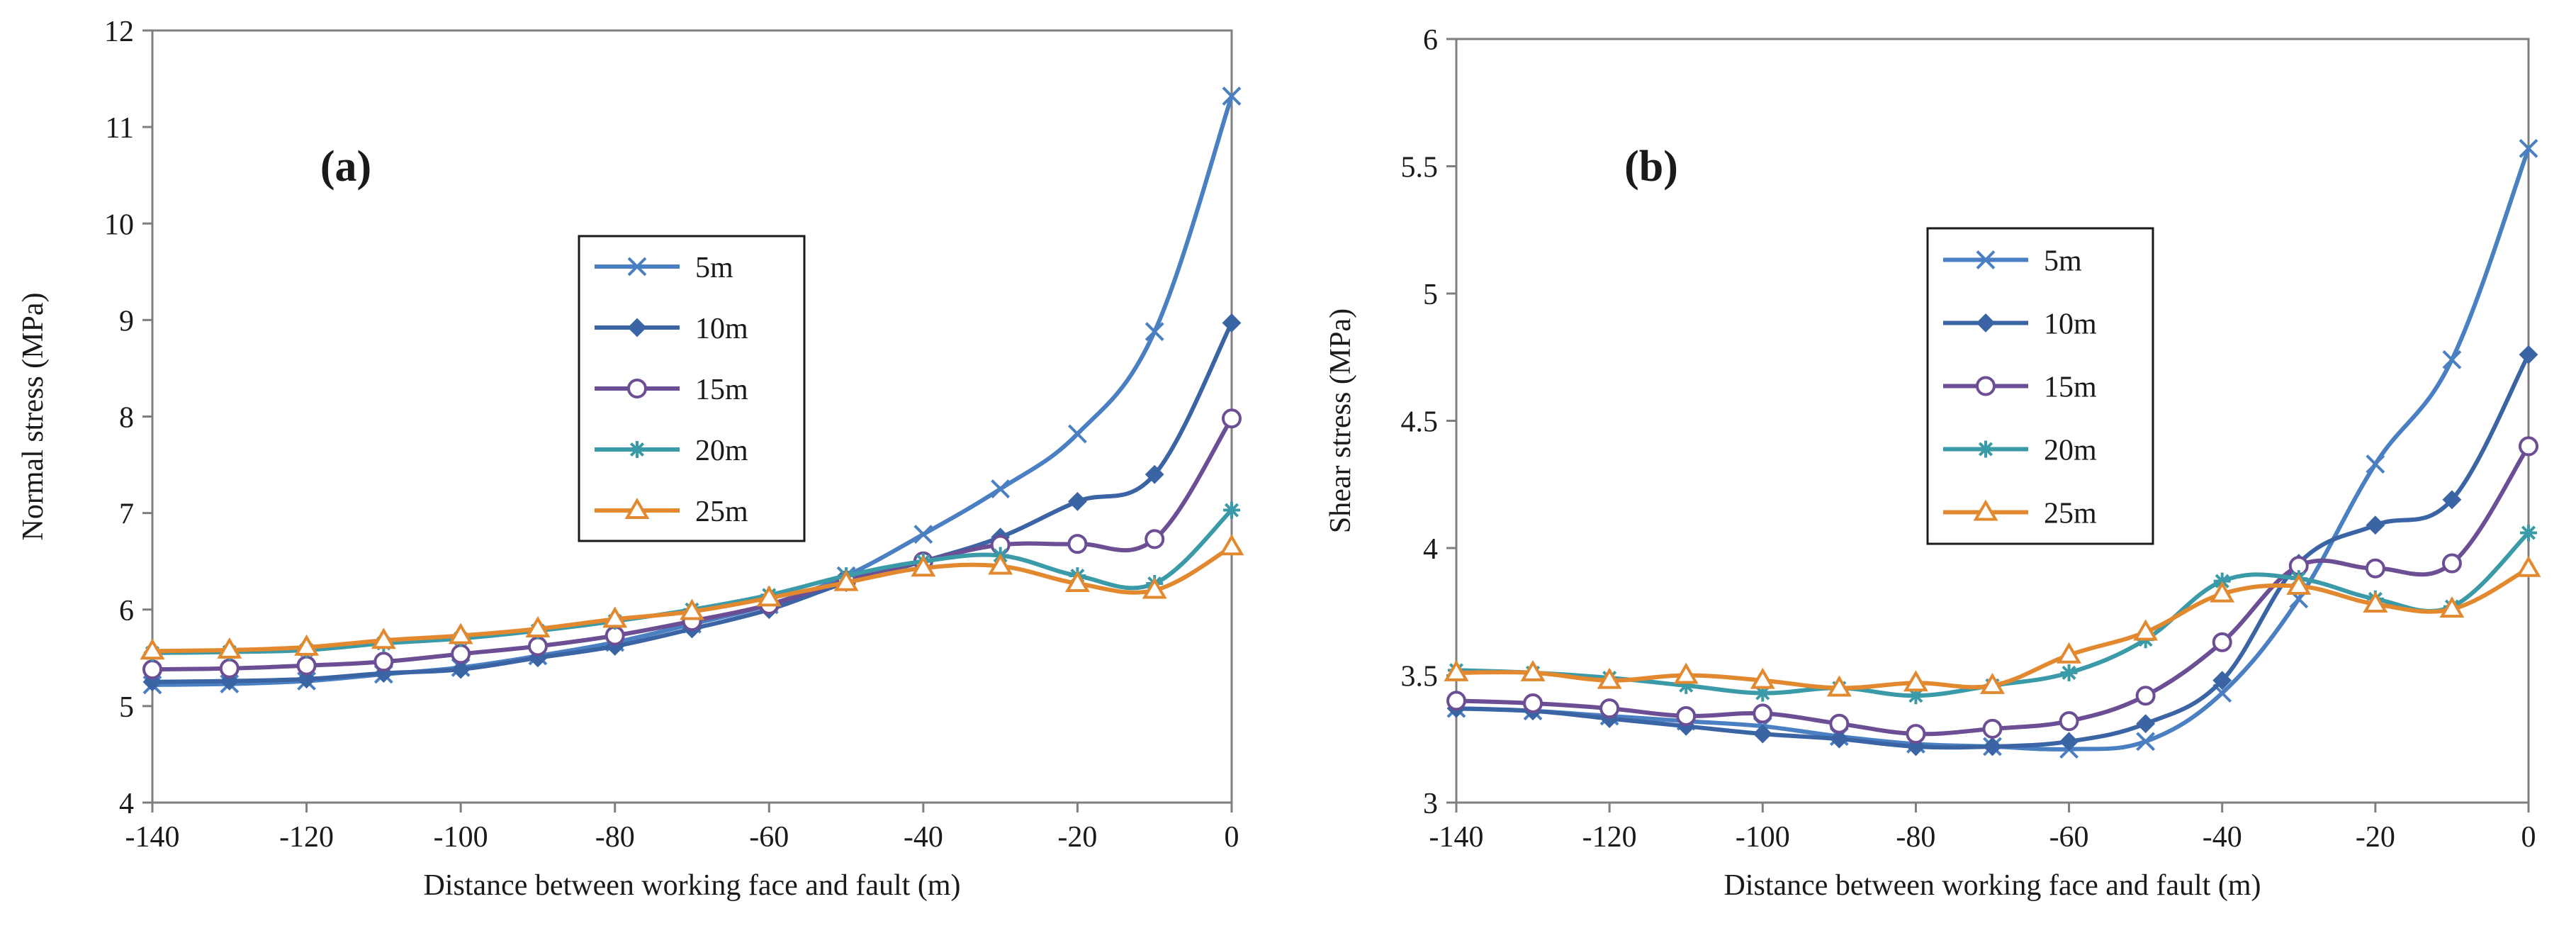 The width and height of the screenshot is (2576, 938). What do you see at coordinates (637, 508) in the screenshot?
I see `triangle-marker-icon` at bounding box center [637, 508].